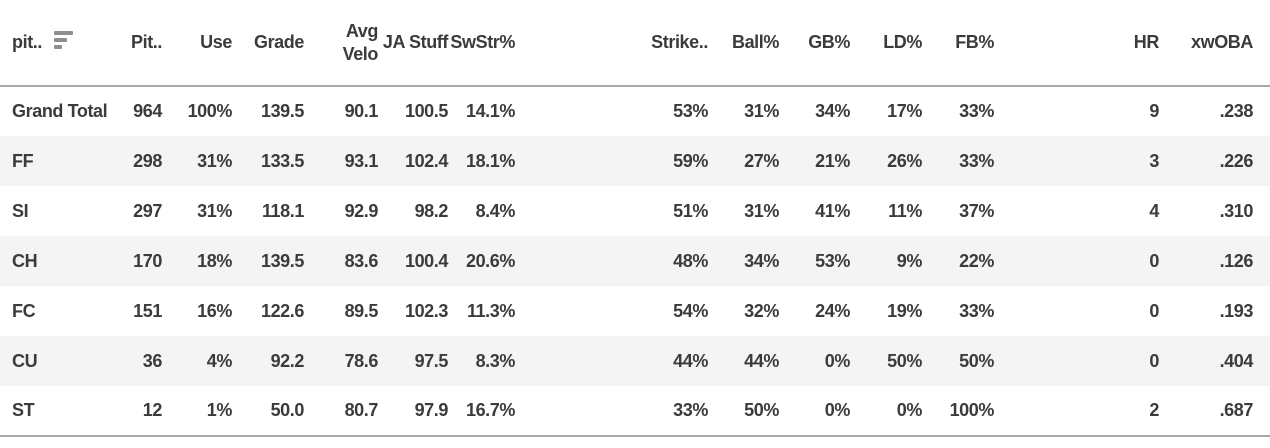 The image size is (1270, 448). I want to click on stat-cell: 16%, so click(214, 310).